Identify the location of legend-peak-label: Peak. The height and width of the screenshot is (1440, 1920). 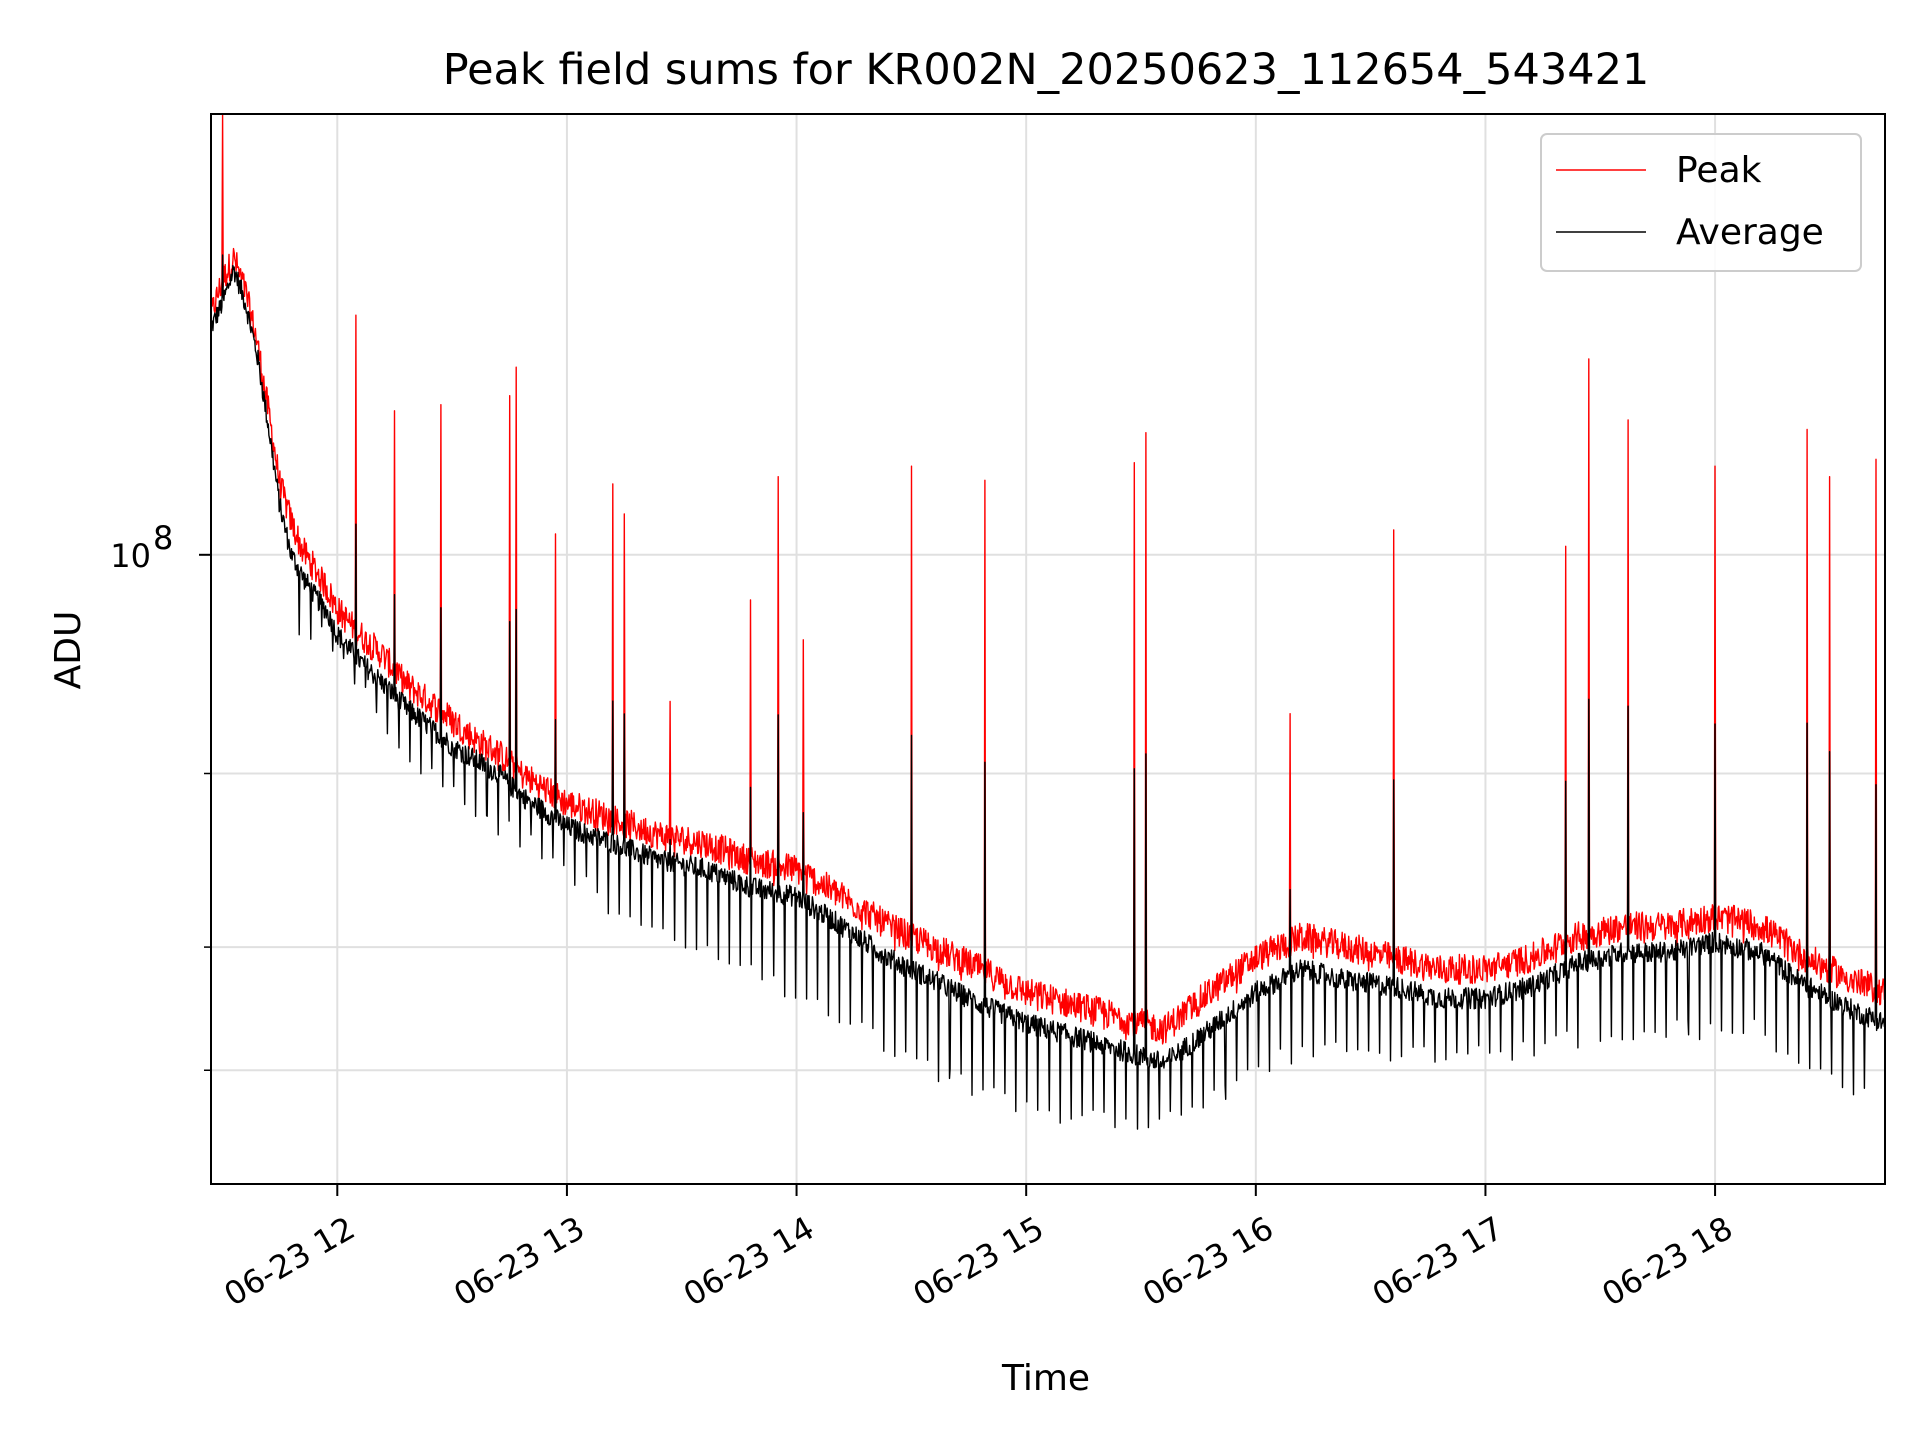
(1719, 170).